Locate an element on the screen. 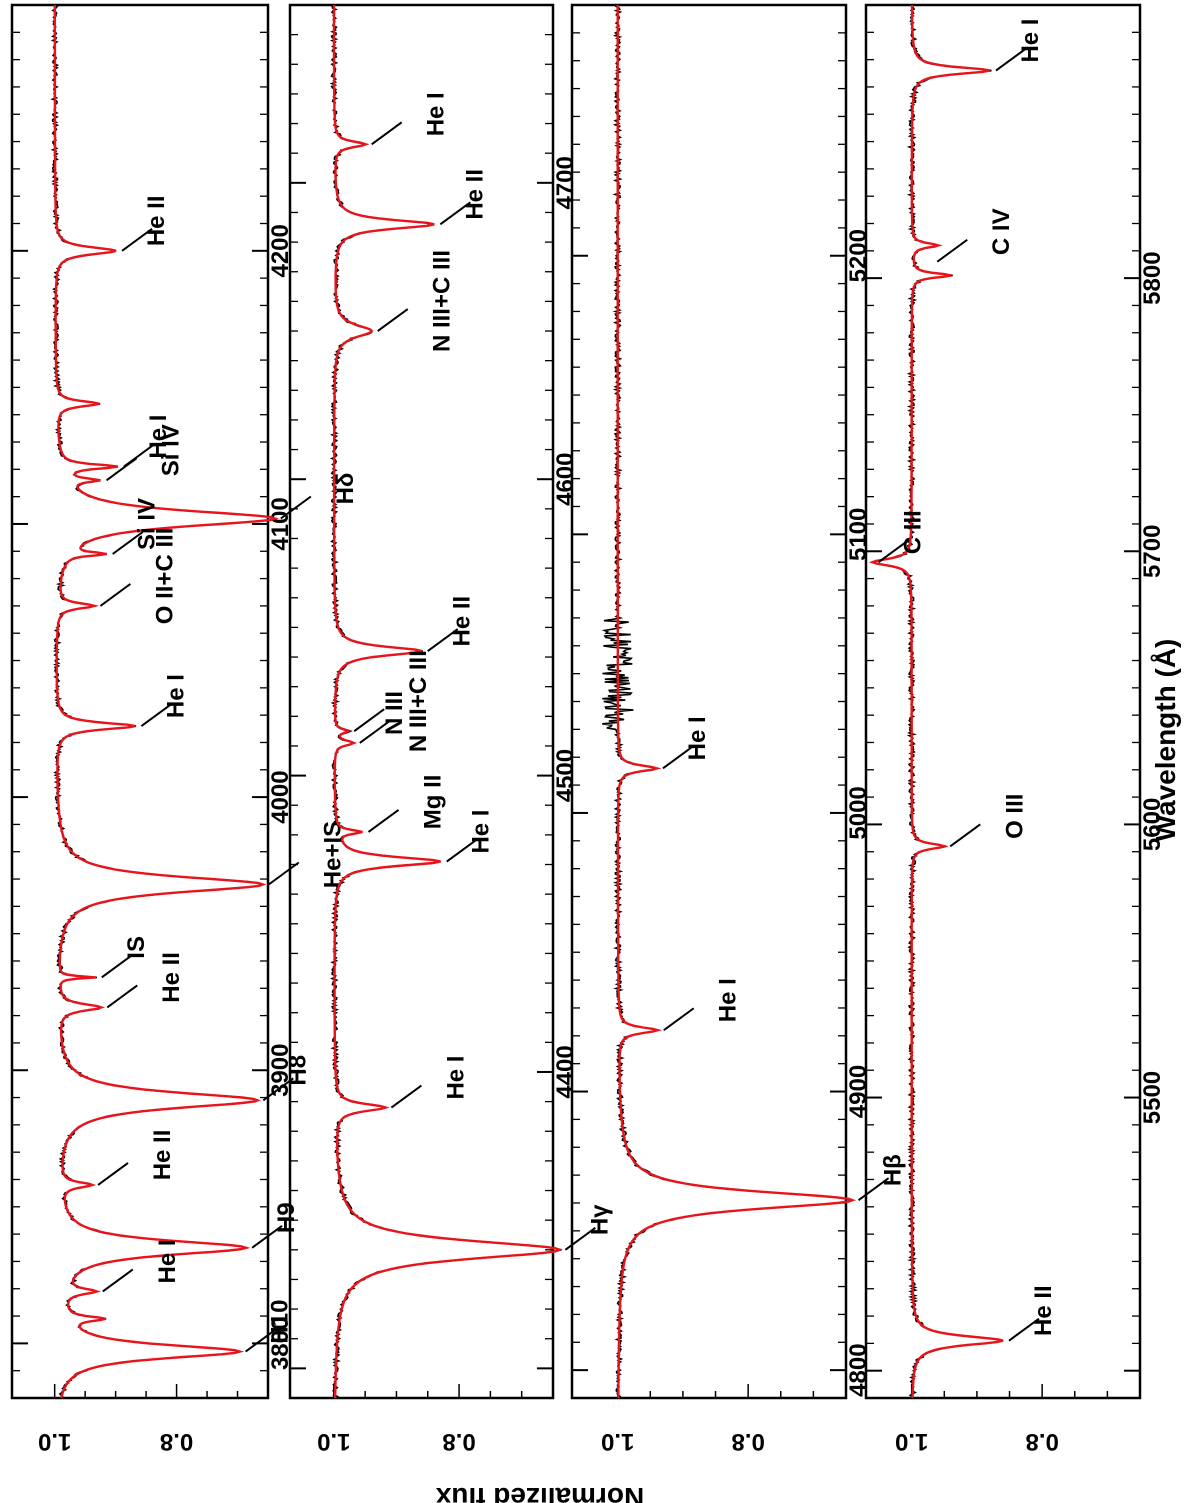 The width and height of the screenshot is (1197, 1503). x-tick-label: 5000 is located at coordinates (858, 812).